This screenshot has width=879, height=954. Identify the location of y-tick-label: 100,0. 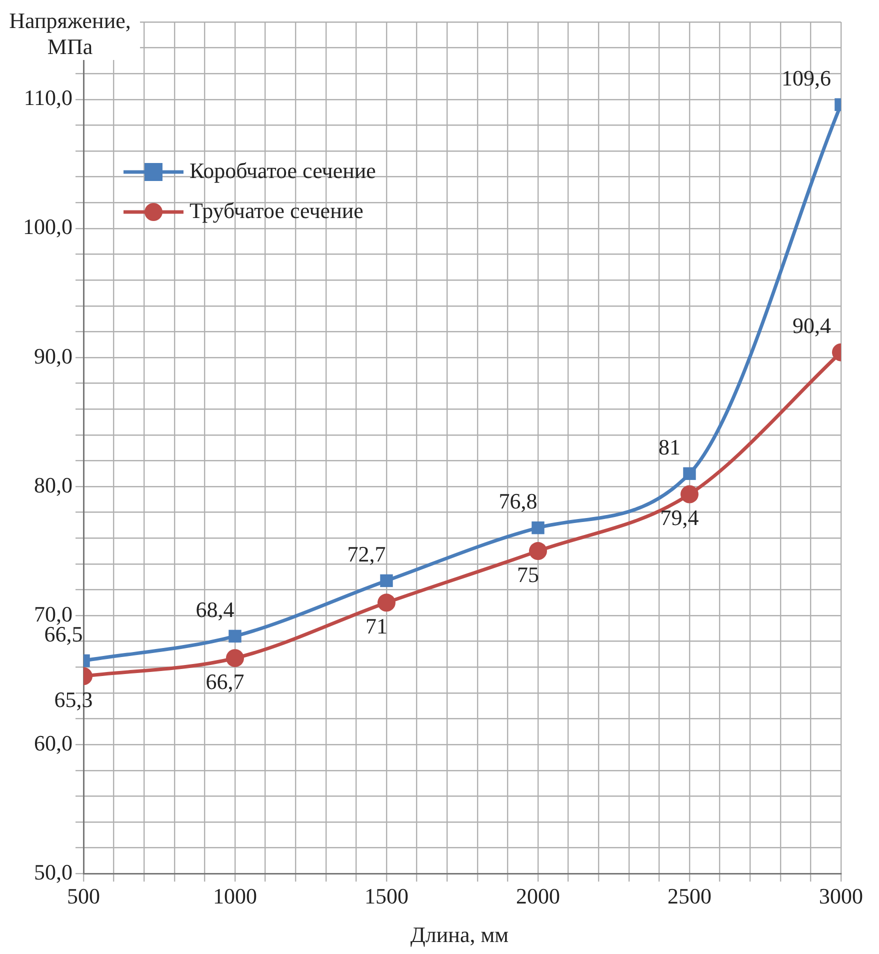
(47, 227).